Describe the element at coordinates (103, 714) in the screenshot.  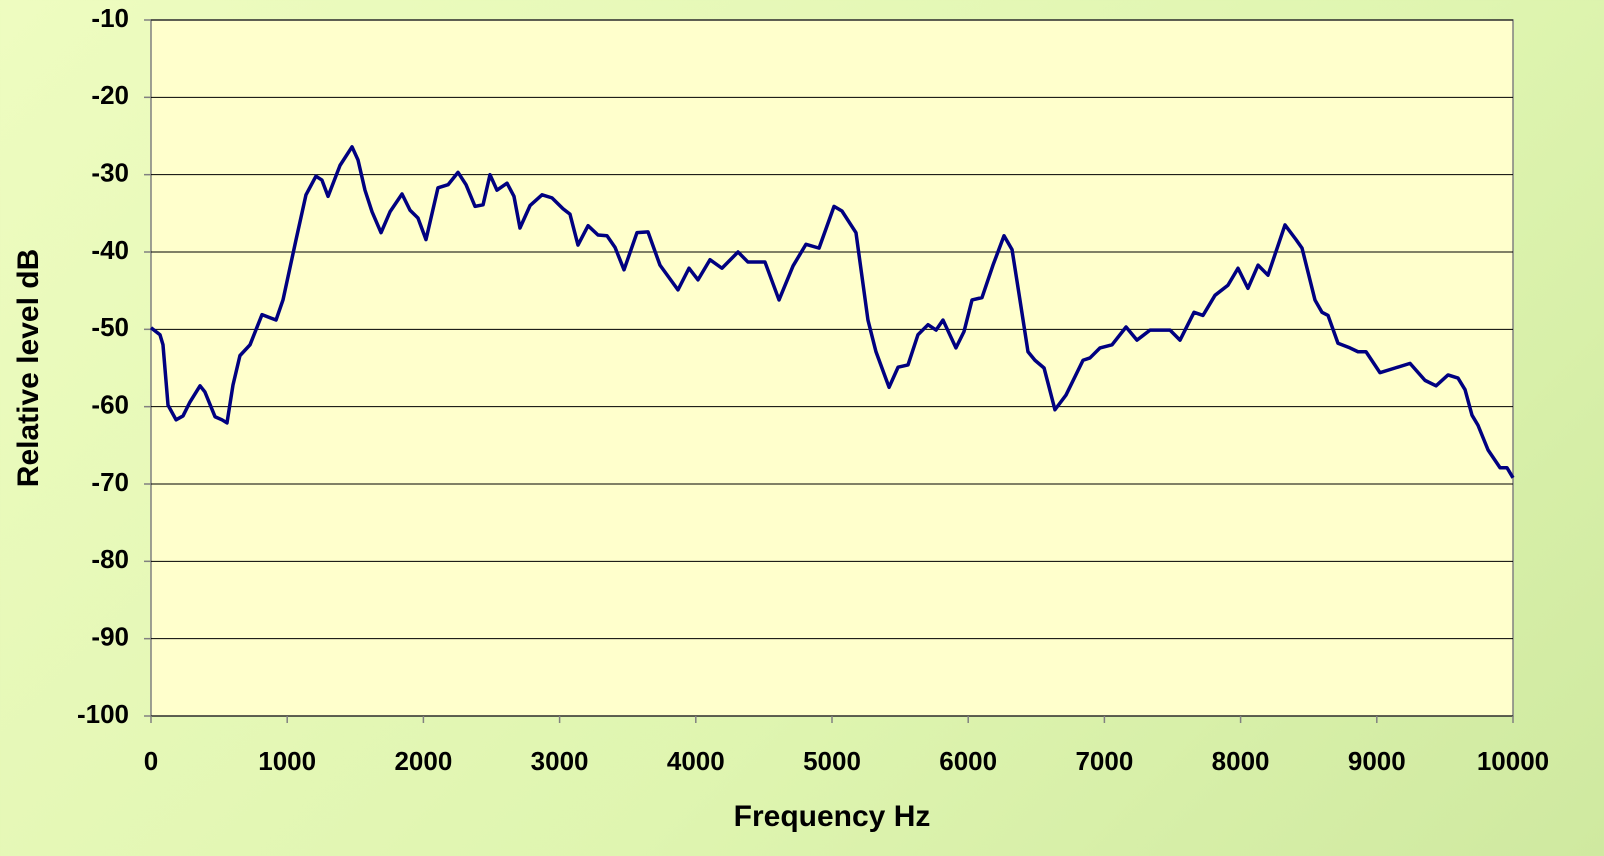
I see `y-tick-label: -100` at that location.